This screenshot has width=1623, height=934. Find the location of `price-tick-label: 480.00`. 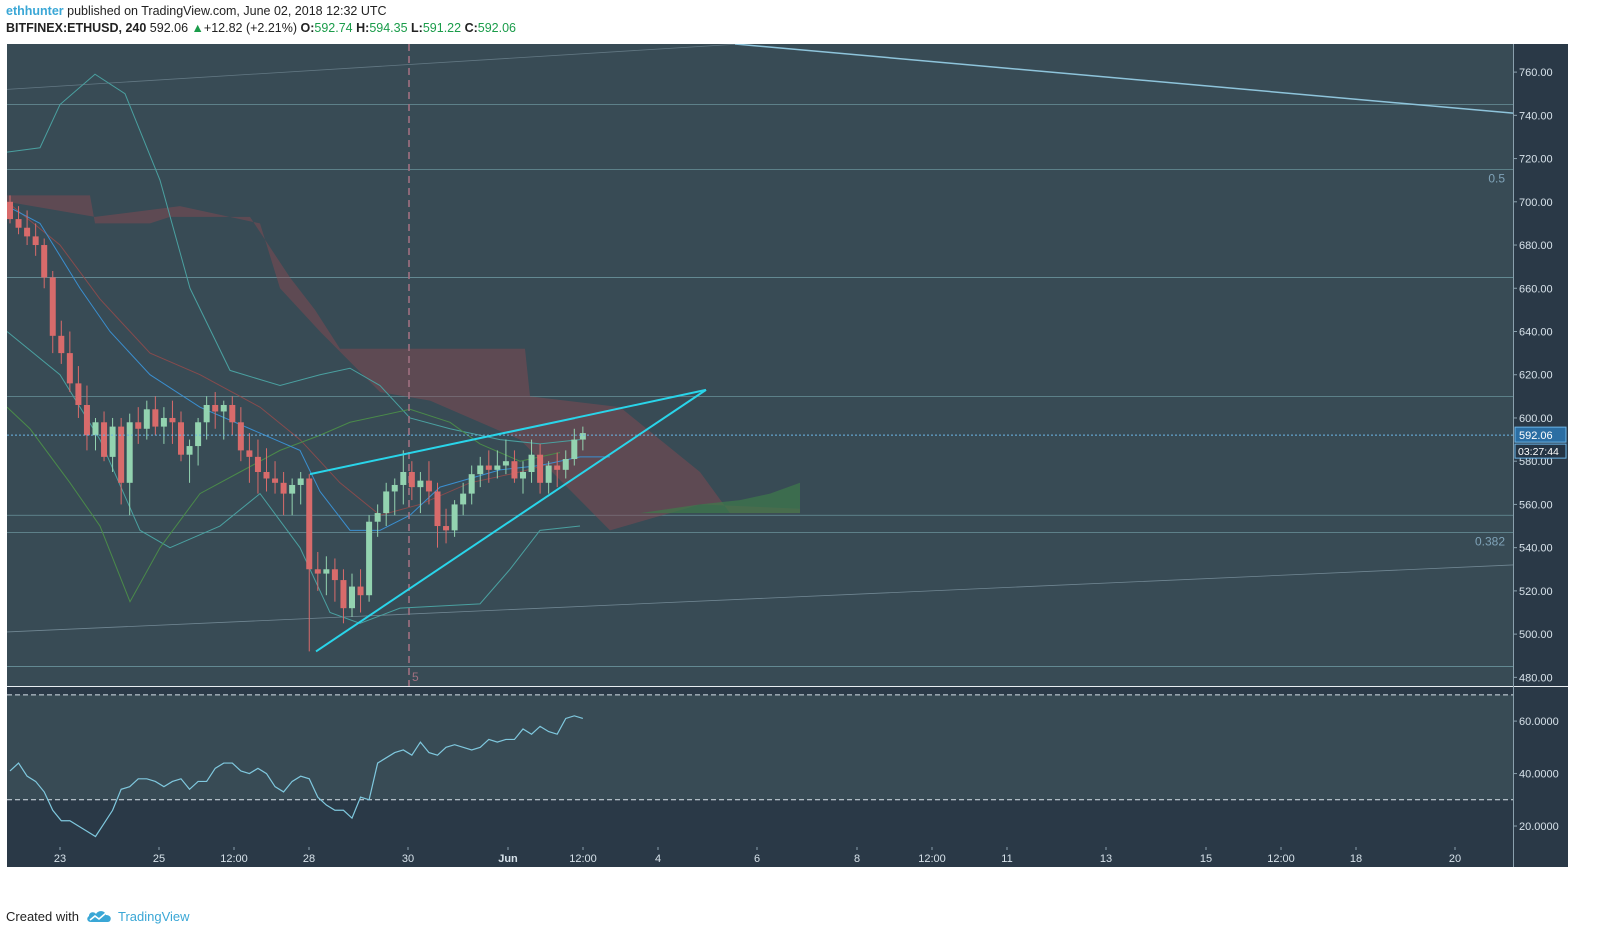

price-tick-label: 480.00 is located at coordinates (1536, 678).